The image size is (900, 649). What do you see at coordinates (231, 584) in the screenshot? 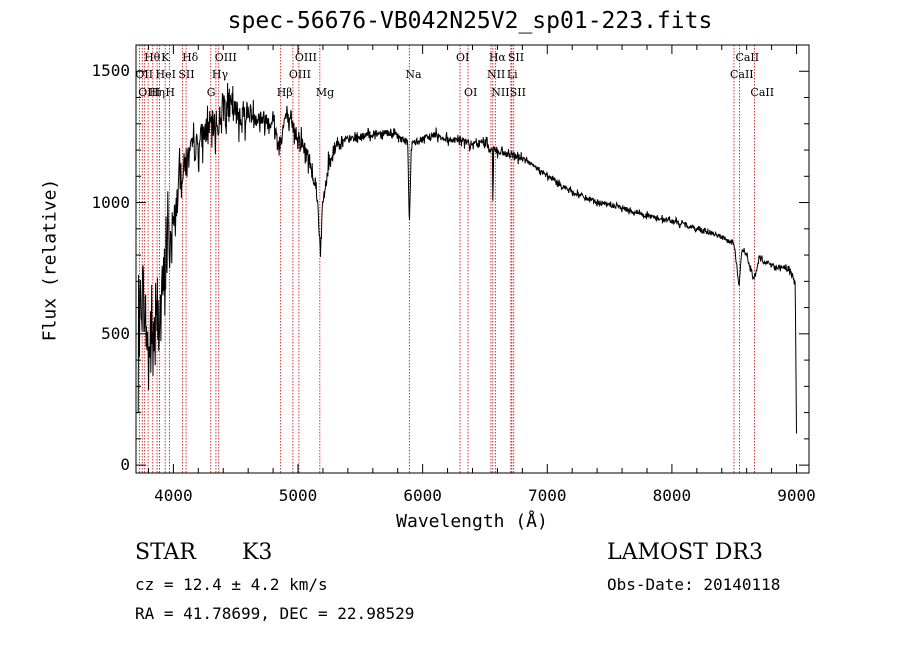
I see `redshift-cz: cz = 12.4 ± 4.2 km/s` at bounding box center [231, 584].